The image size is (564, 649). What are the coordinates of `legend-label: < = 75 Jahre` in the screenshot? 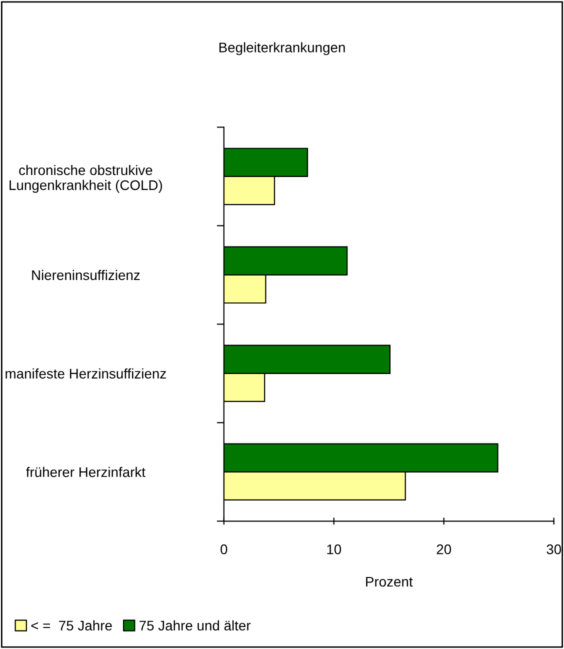 It's located at (71, 625).